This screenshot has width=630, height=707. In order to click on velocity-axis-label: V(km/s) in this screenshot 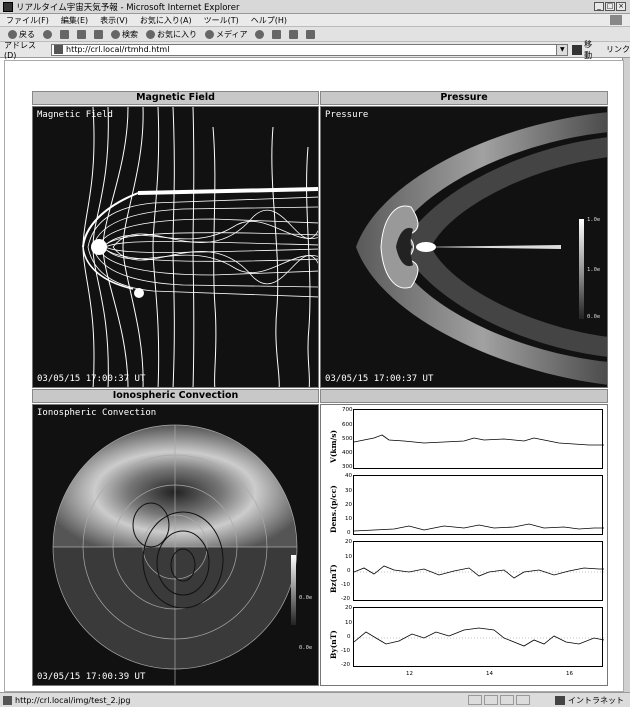, I will do `click(333, 446)`.